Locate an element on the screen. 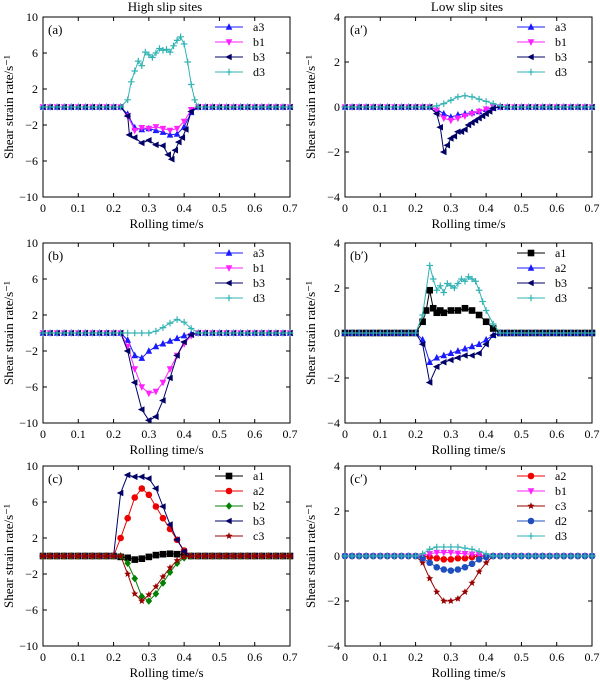  legend-marker-b1 is located at coordinates (531, 491).